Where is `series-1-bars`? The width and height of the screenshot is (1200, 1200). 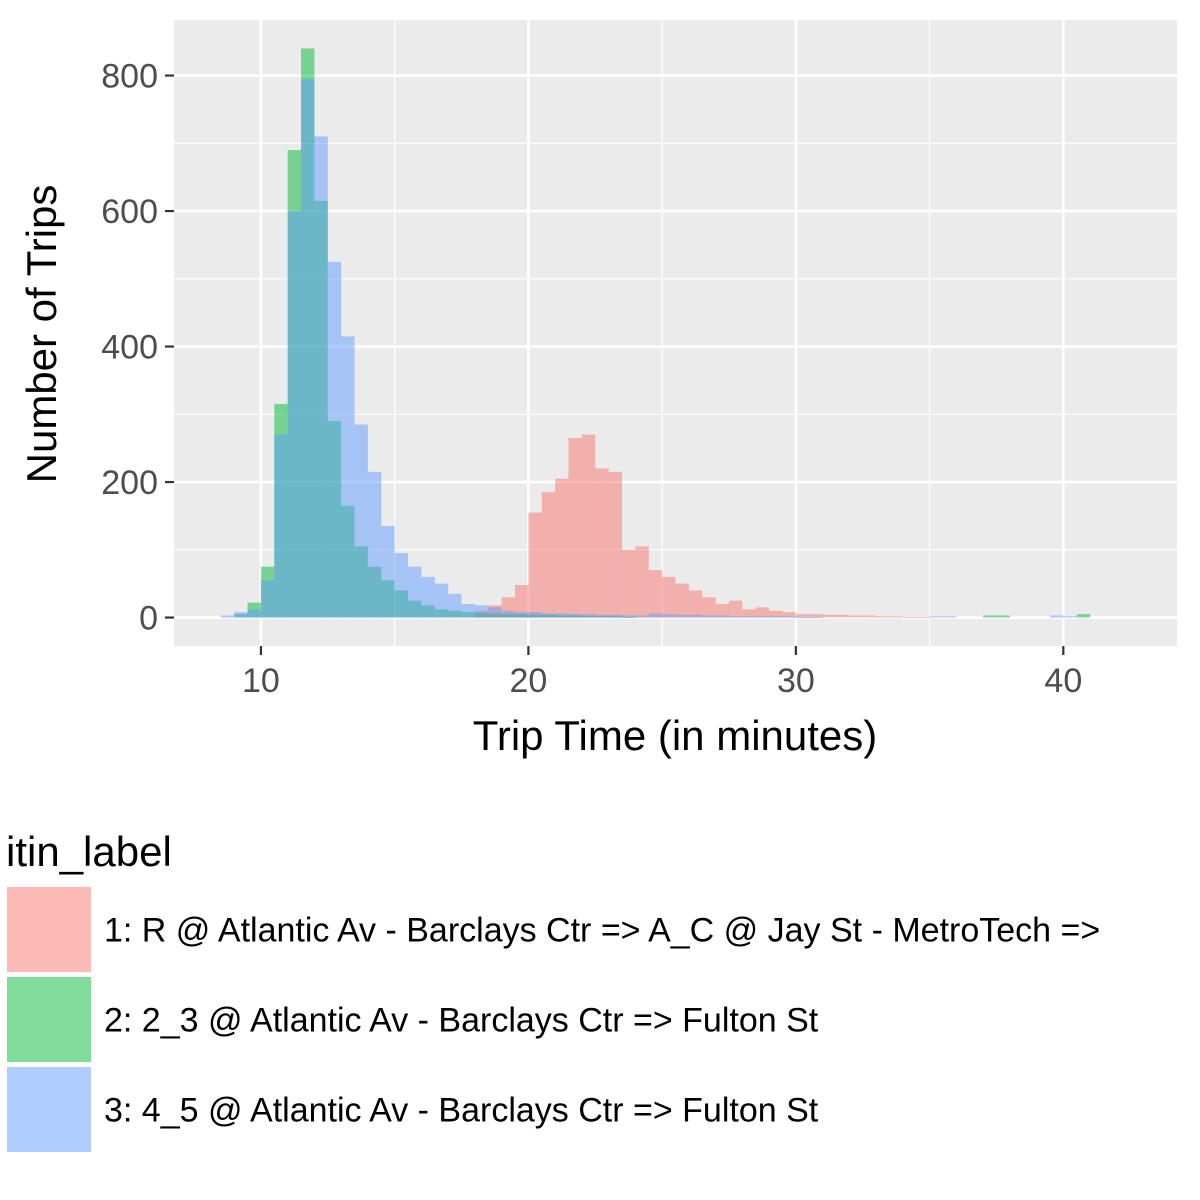 series-1-bars is located at coordinates (702, 526).